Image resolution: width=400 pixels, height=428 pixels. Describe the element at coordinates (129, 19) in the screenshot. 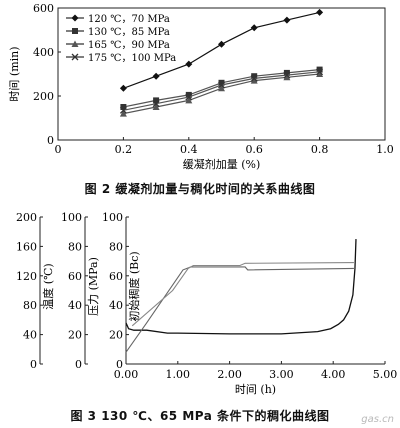

I see `legend-label-1: 120 ℃，70 MPa` at that location.